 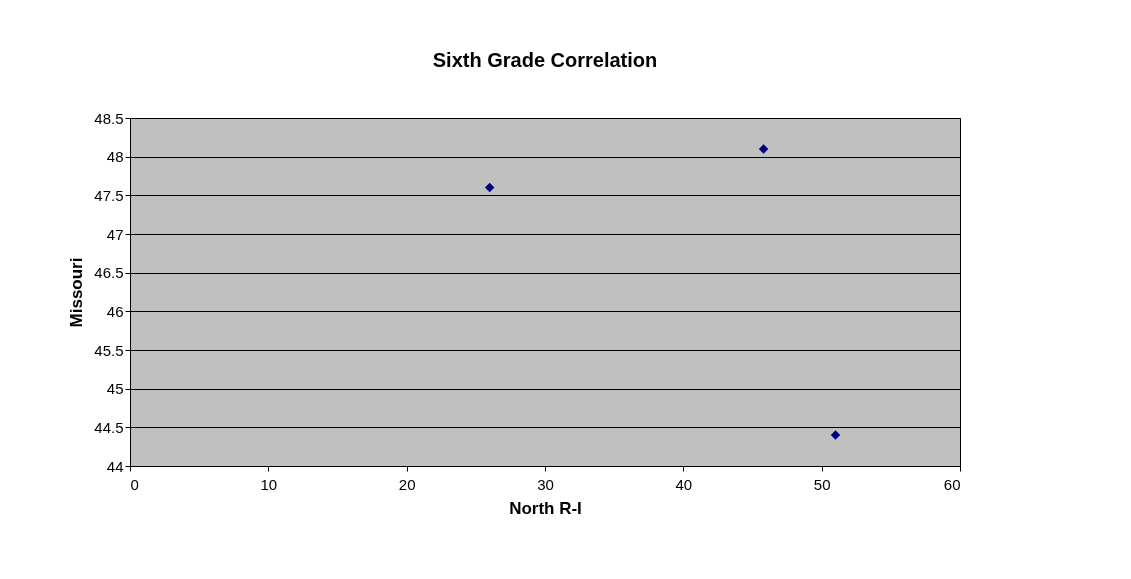 What do you see at coordinates (109, 350) in the screenshot?
I see `y-tick-label: 45.5` at bounding box center [109, 350].